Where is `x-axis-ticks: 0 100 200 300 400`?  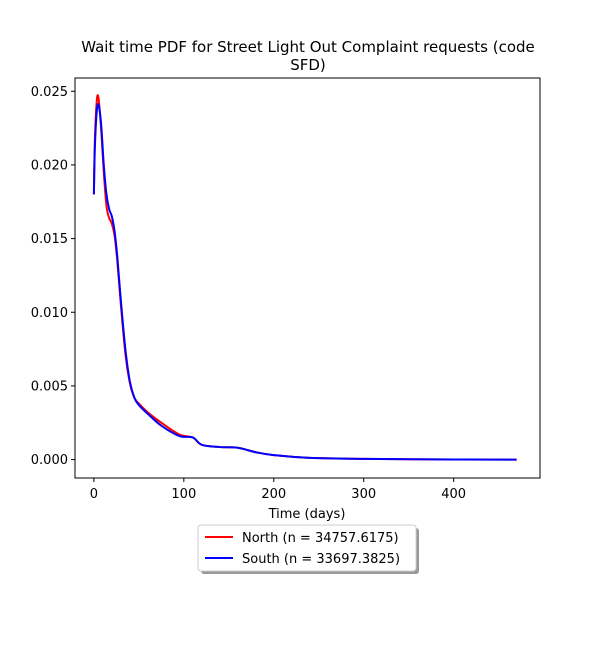
x-axis-ticks: 0 100 200 300 400 is located at coordinates (278, 490).